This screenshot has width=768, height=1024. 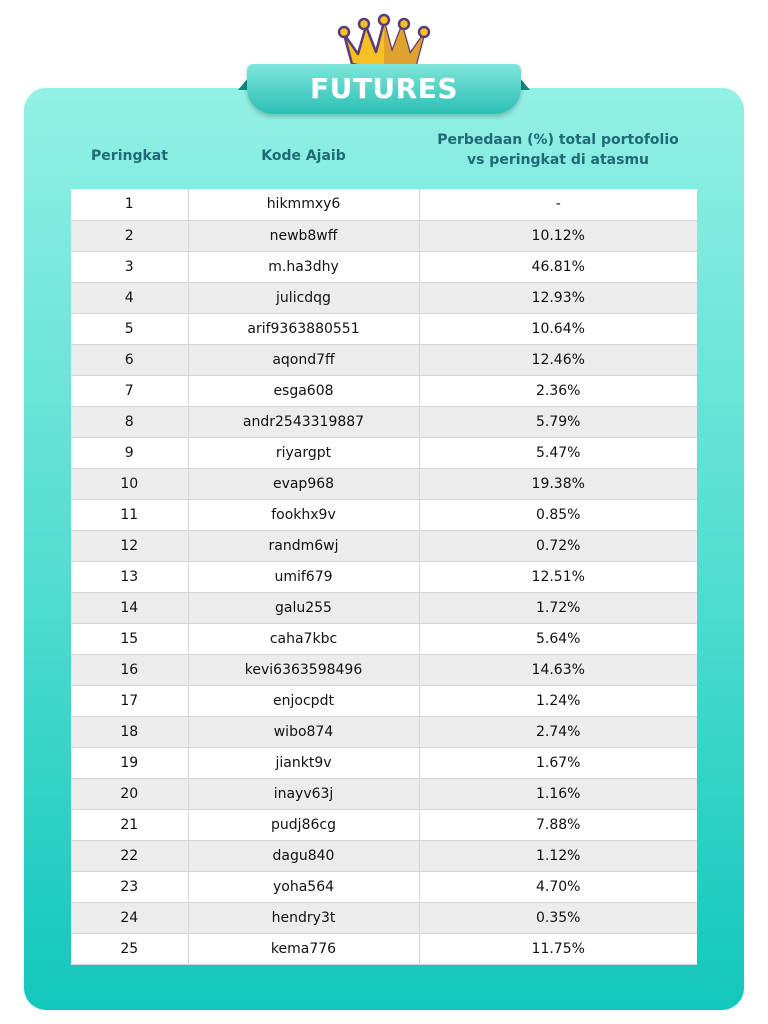 What do you see at coordinates (129, 887) in the screenshot?
I see `rank-cell: 23` at bounding box center [129, 887].